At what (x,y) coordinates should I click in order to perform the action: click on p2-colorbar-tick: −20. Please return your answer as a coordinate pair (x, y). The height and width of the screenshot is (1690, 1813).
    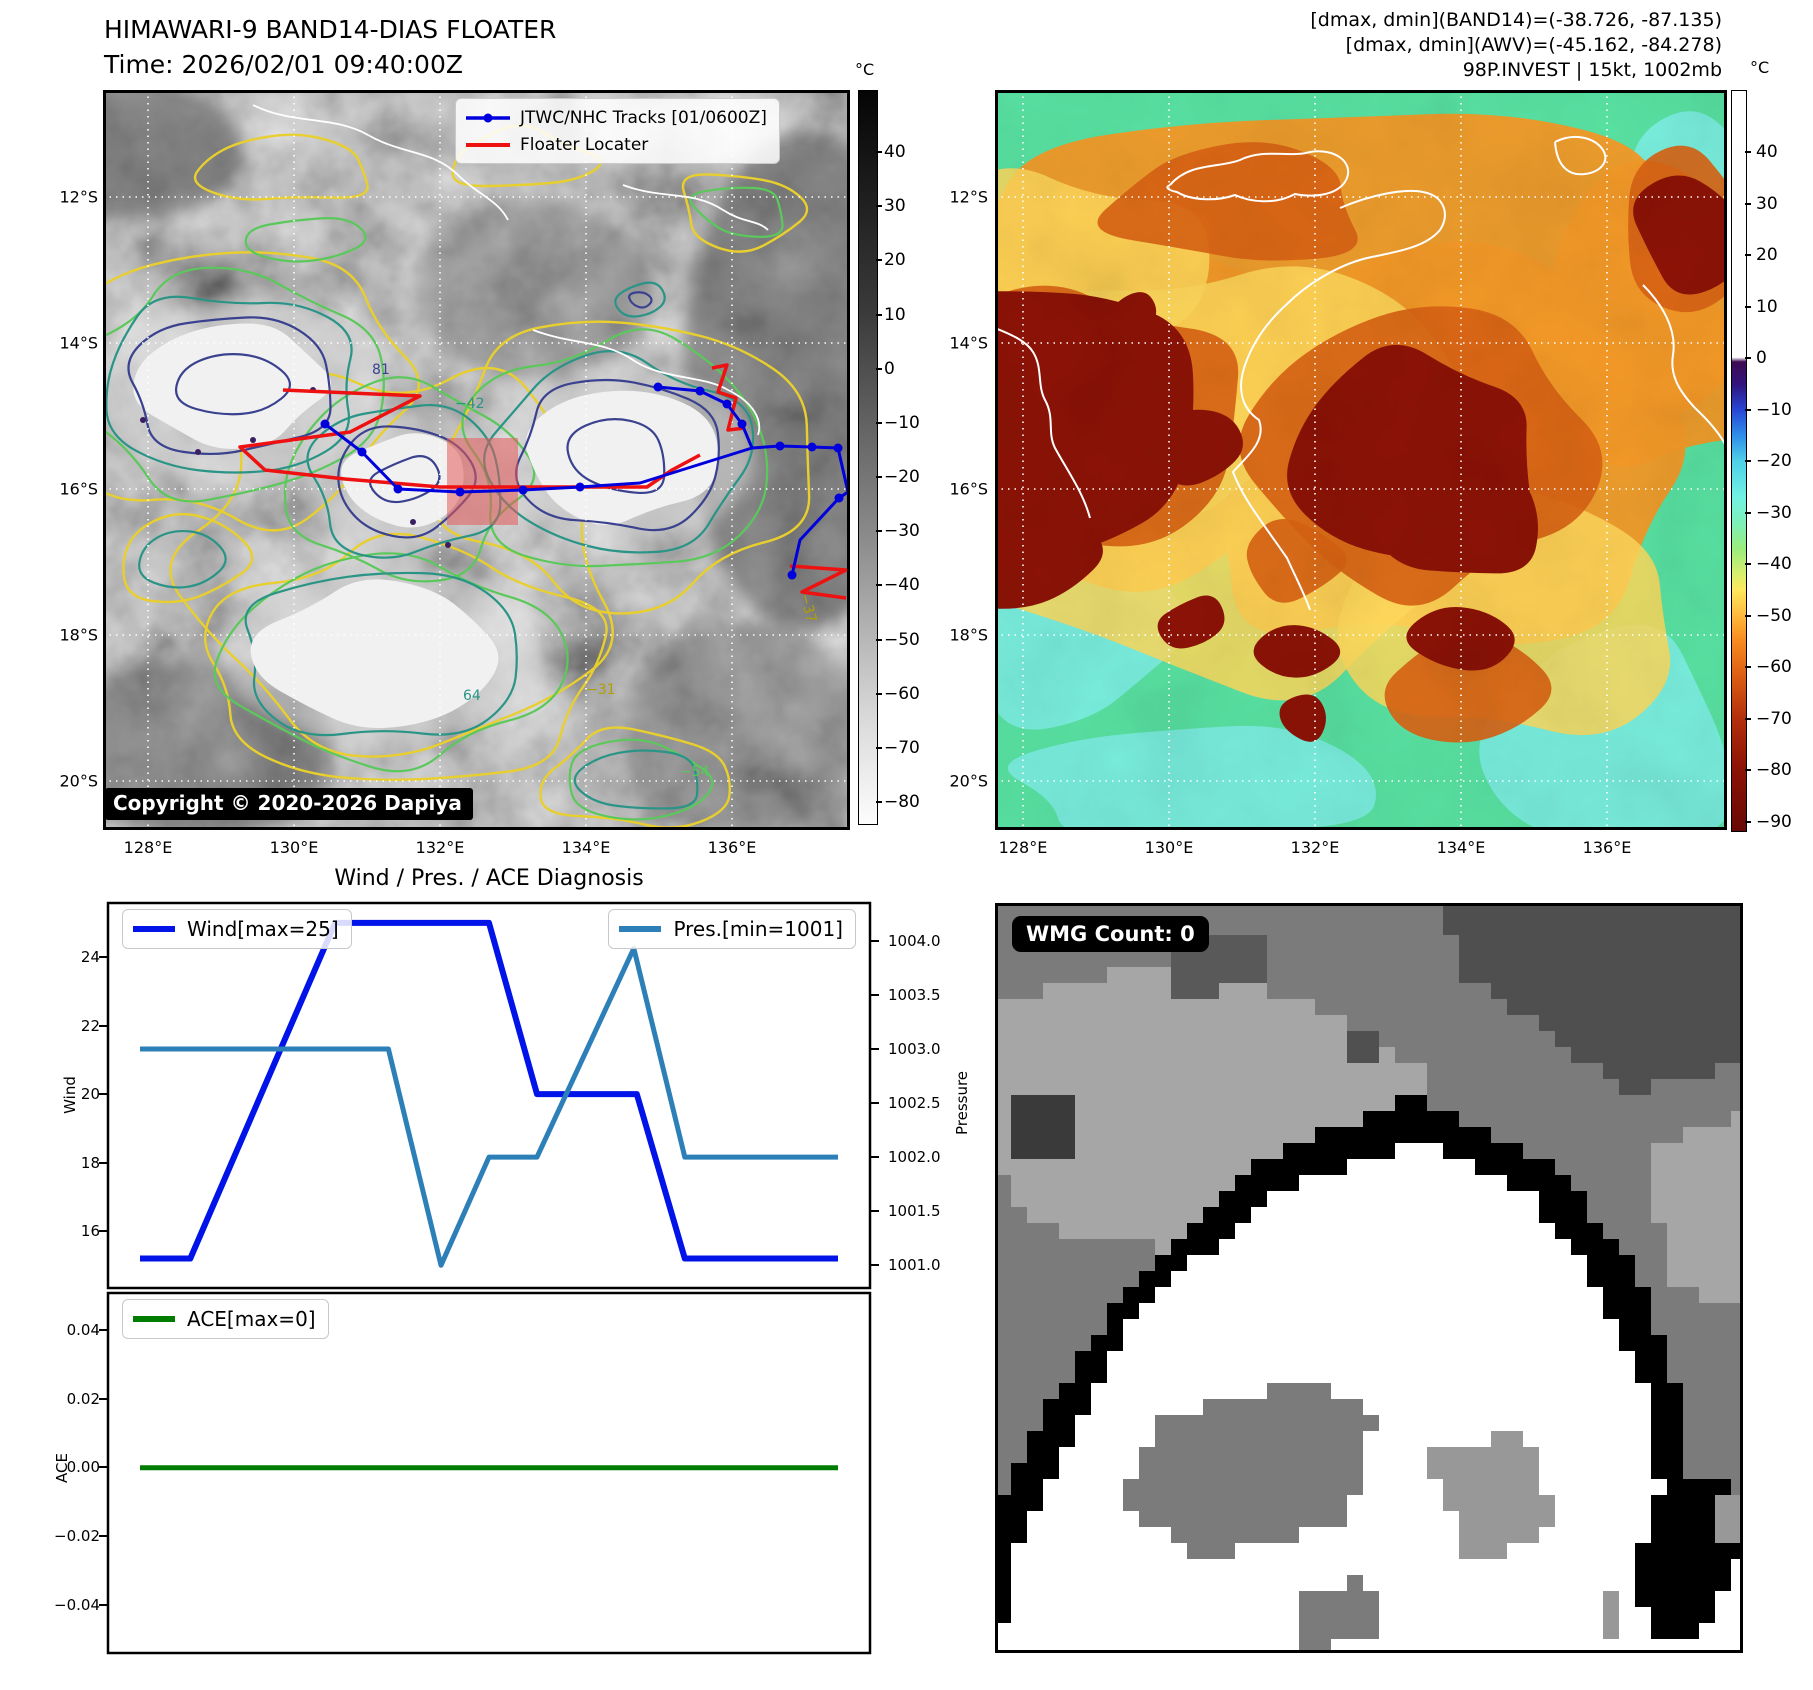
    Looking at the image, I should click on (1774, 461).